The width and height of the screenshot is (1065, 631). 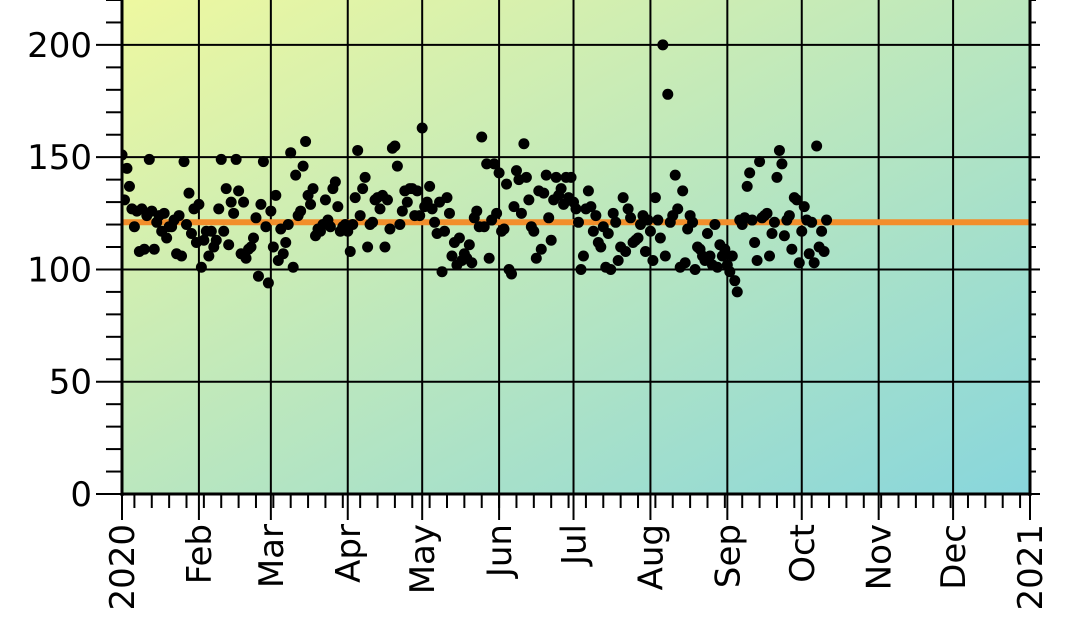 I want to click on y-axis-tick-labels: 0 50 100 150 200, so click(x=59, y=270).